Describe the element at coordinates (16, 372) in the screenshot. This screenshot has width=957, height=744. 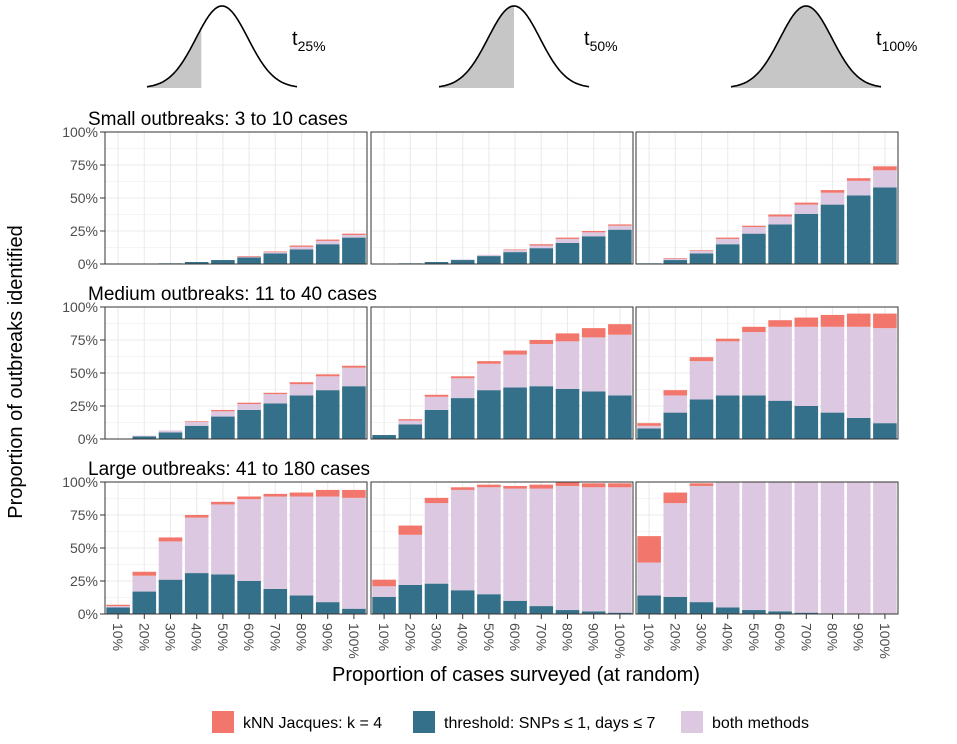
I see `y-axis-title: Proportion of outbreaks identified` at that location.